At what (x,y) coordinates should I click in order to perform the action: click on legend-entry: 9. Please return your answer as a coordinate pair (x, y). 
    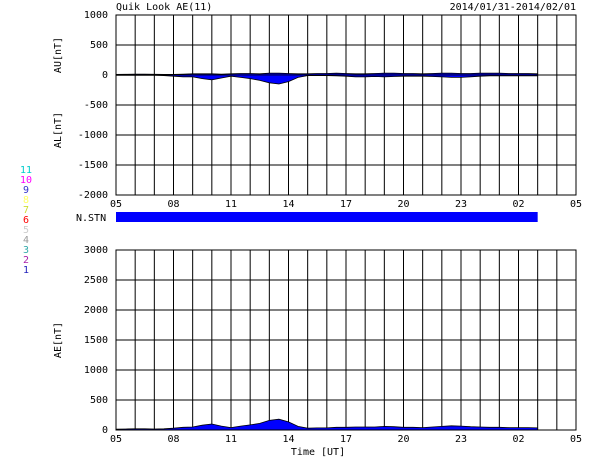
    Looking at the image, I should click on (26, 190).